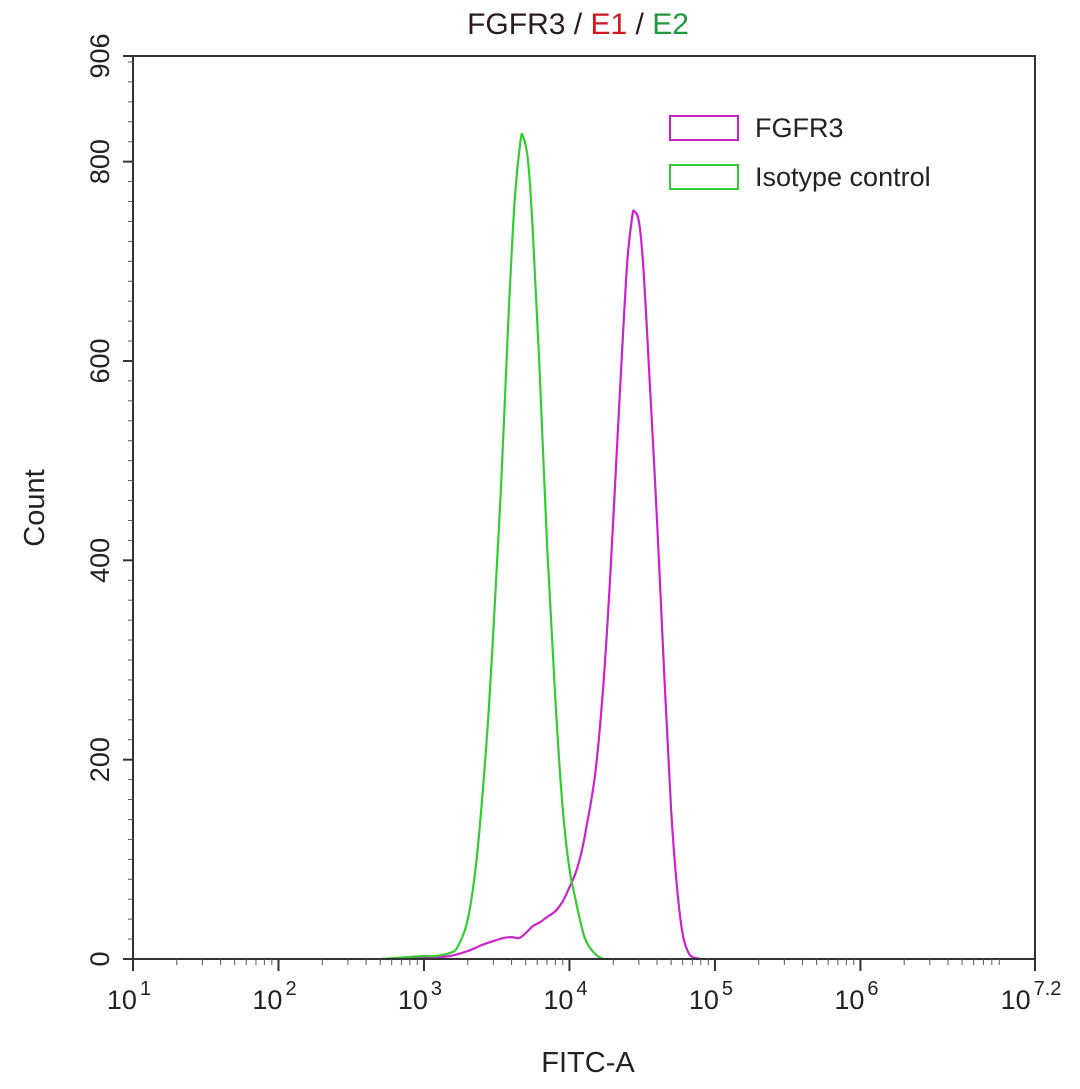 The image size is (1080, 1089). What do you see at coordinates (100, 759) in the screenshot?
I see `y-tick-label: 200` at bounding box center [100, 759].